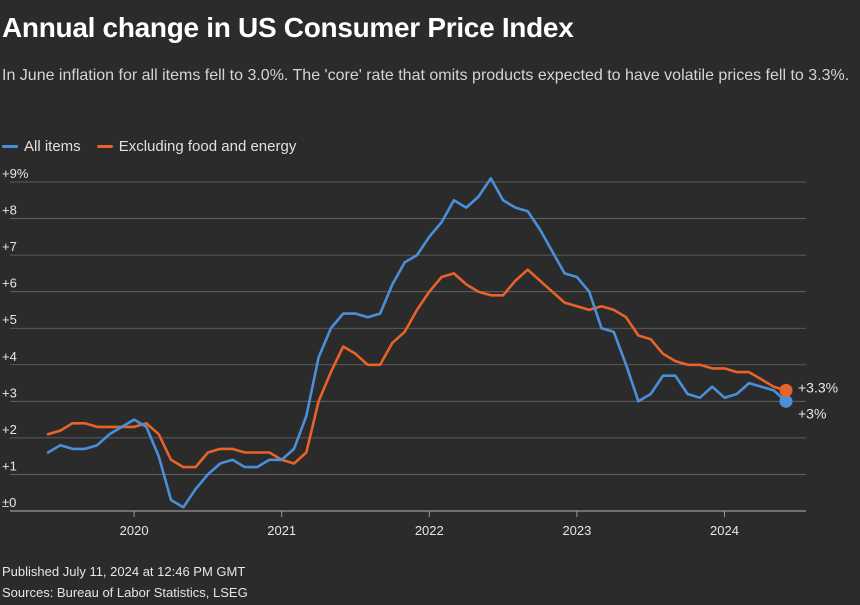 This screenshot has height=605, width=860. Describe the element at coordinates (10, 146) in the screenshot. I see `legend-swatch-all-items` at that location.